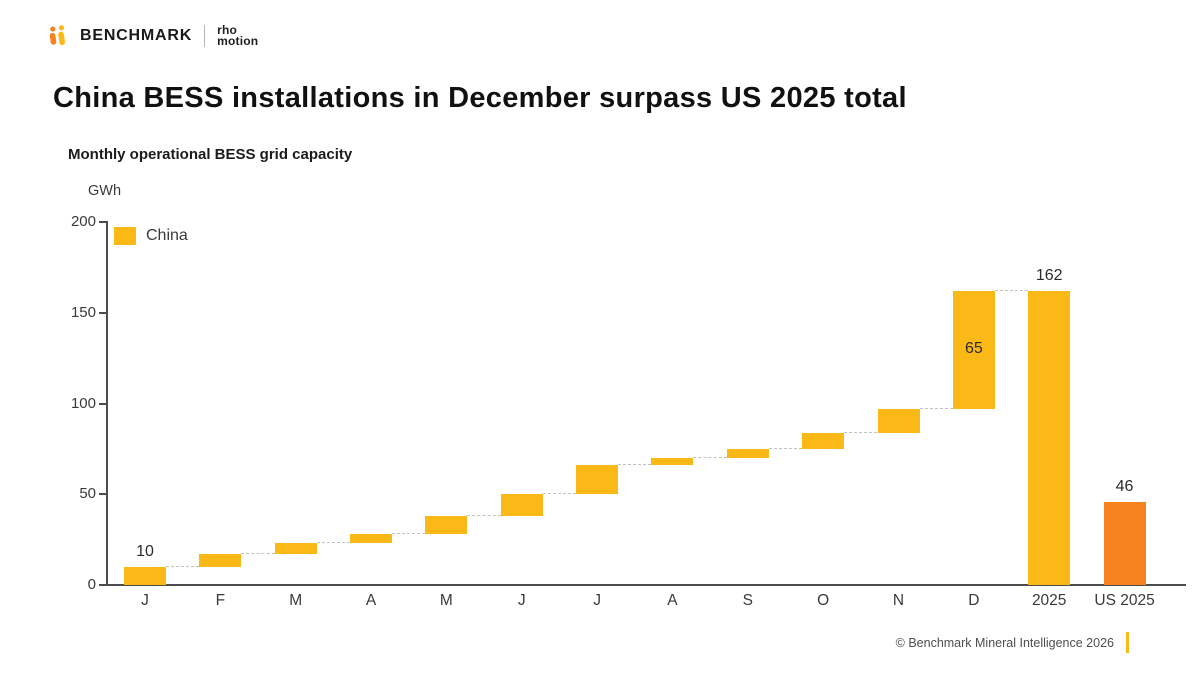 This screenshot has height=675, width=1200. What do you see at coordinates (105, 191) in the screenshot?
I see `y-axis-unit-label: GWh` at bounding box center [105, 191].